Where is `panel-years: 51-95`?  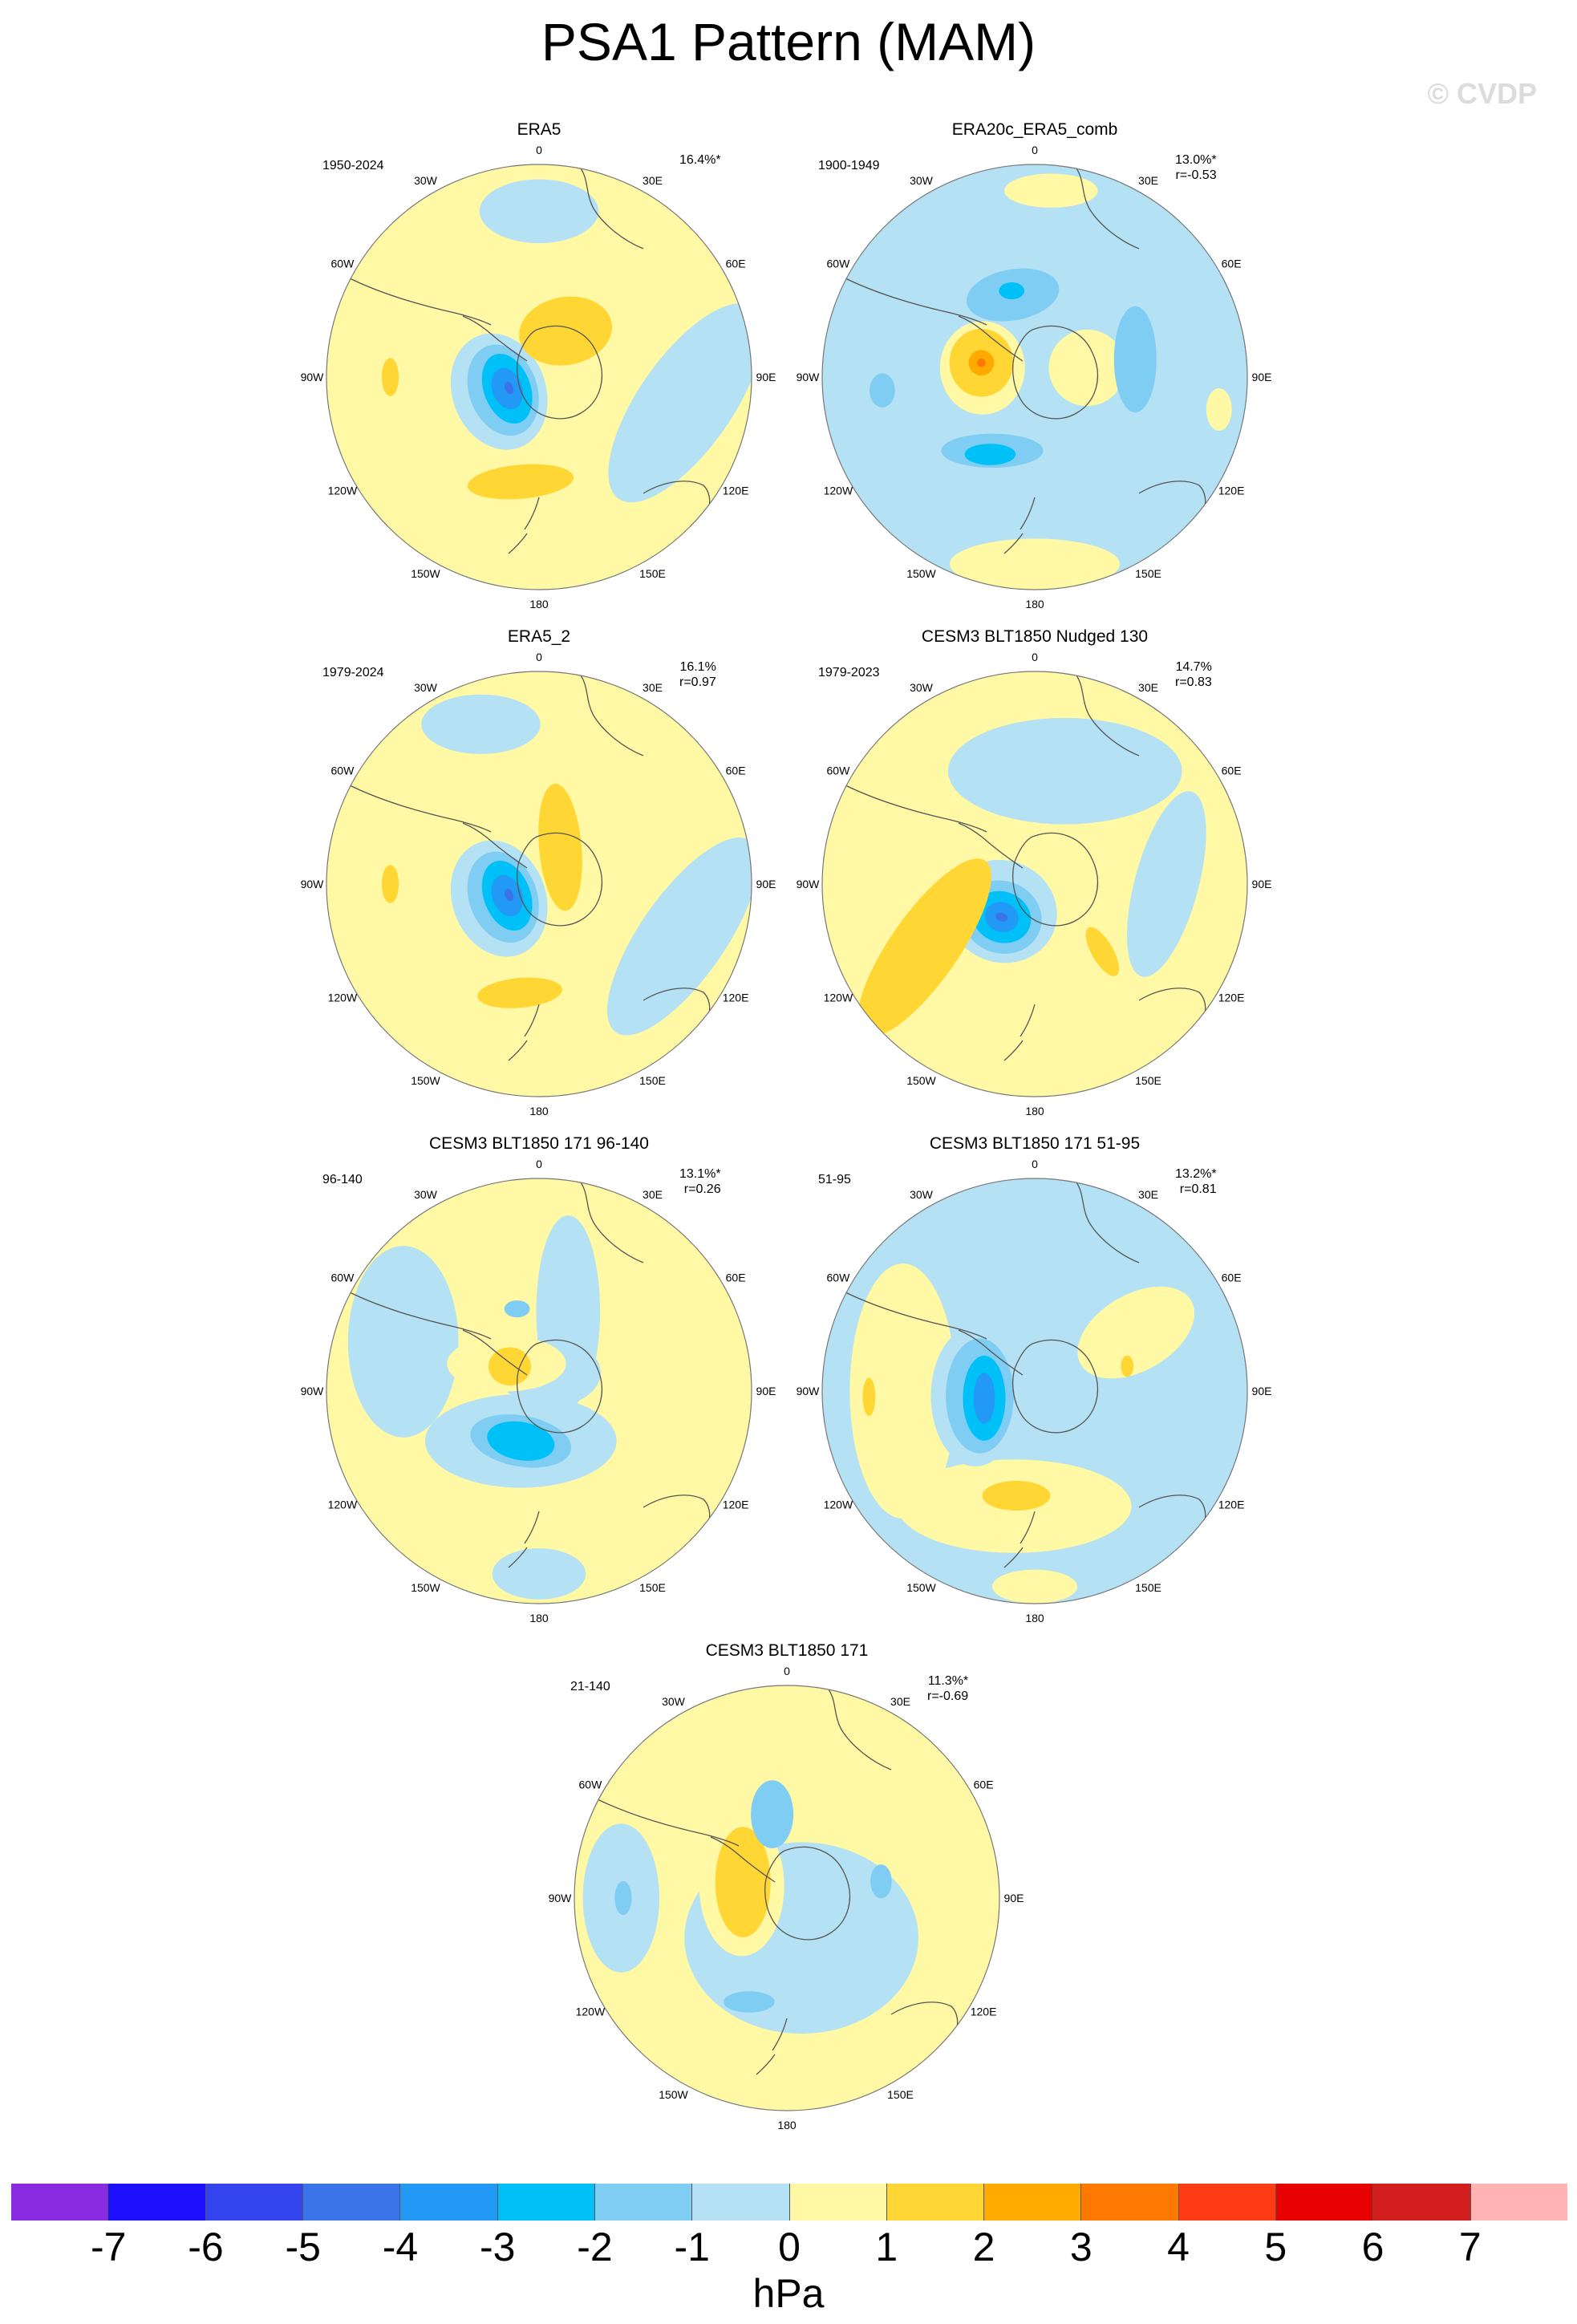 panel-years: 51-95 is located at coordinates (834, 1179).